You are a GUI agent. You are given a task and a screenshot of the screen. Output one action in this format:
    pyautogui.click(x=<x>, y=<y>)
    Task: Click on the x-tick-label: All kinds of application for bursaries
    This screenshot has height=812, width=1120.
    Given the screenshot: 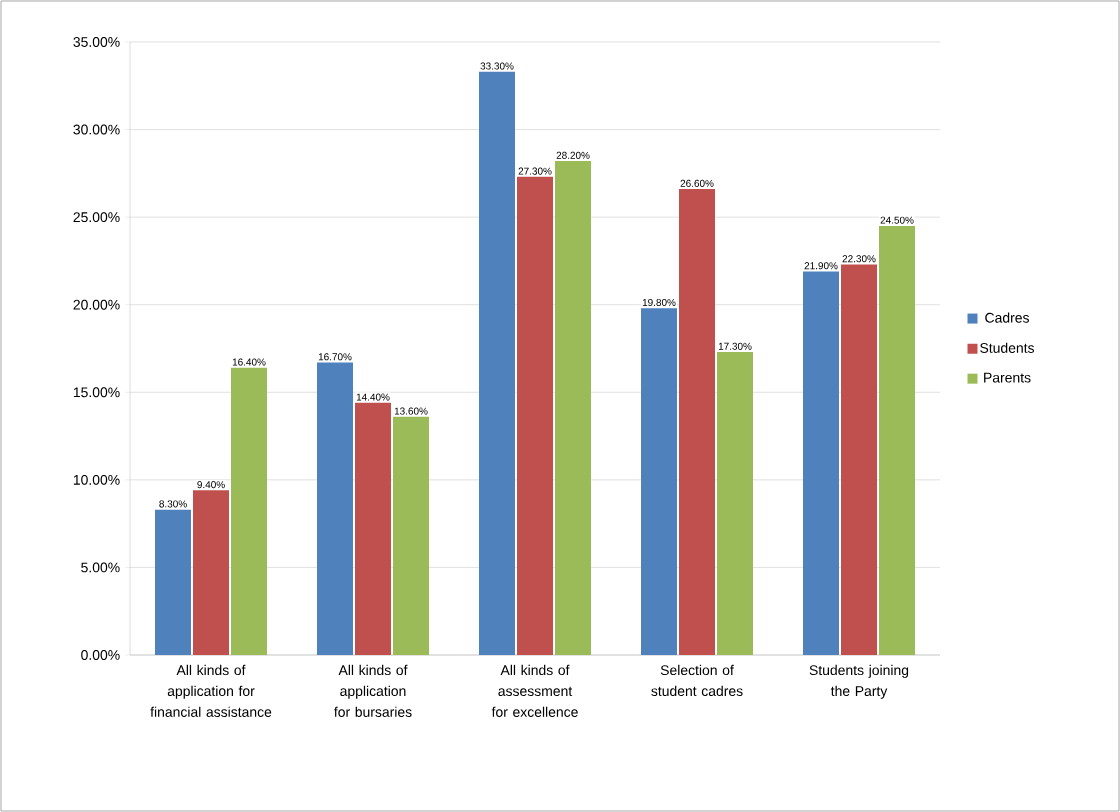 What is the action you would take?
    pyautogui.click(x=373, y=690)
    